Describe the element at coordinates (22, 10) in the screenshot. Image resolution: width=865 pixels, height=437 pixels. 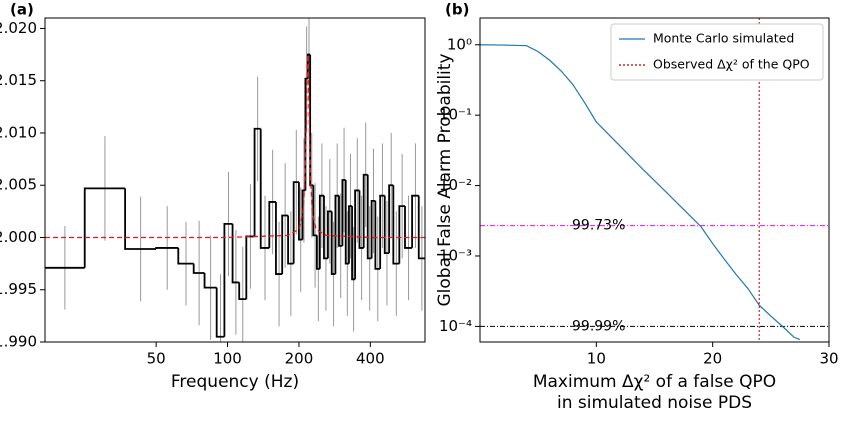
I see `panel-label: (a)` at that location.